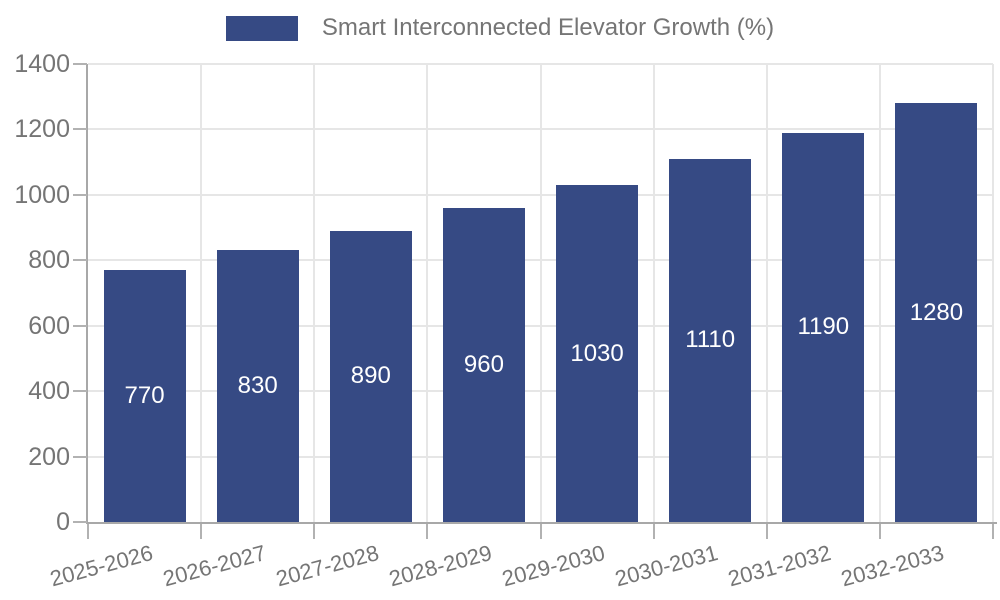 This screenshot has height=600, width=1000. I want to click on x-tick-label: 2031-2032, so click(779, 566).